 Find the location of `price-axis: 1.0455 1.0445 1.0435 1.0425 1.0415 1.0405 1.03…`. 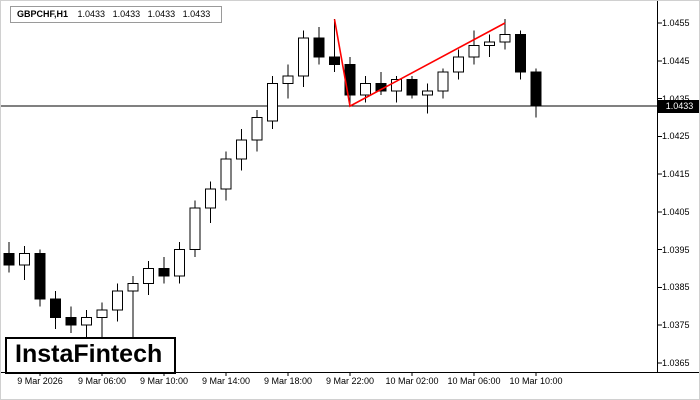

price-axis: 1.0455 1.0445 1.0435 1.0425 1.0415 1.0405 1.03… is located at coordinates (679, 186).